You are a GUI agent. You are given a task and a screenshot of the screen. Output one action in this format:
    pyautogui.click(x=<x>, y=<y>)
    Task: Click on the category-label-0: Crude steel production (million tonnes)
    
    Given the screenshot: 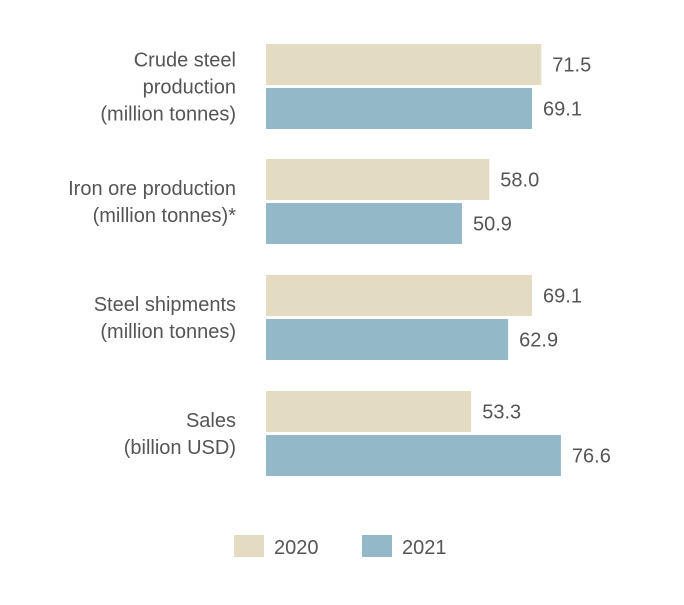 What is the action you would take?
    pyautogui.click(x=168, y=88)
    